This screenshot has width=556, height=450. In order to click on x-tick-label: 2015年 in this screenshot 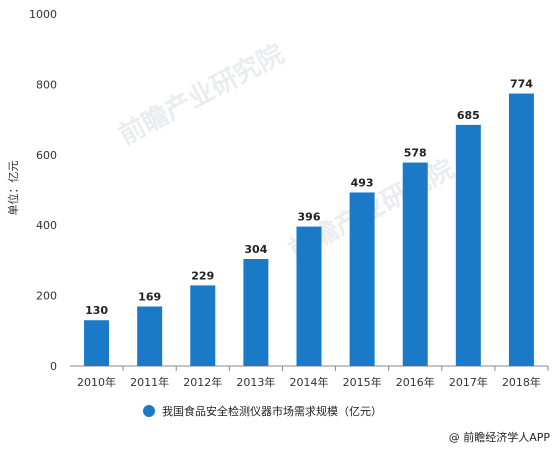, I will do `click(362, 382)`.